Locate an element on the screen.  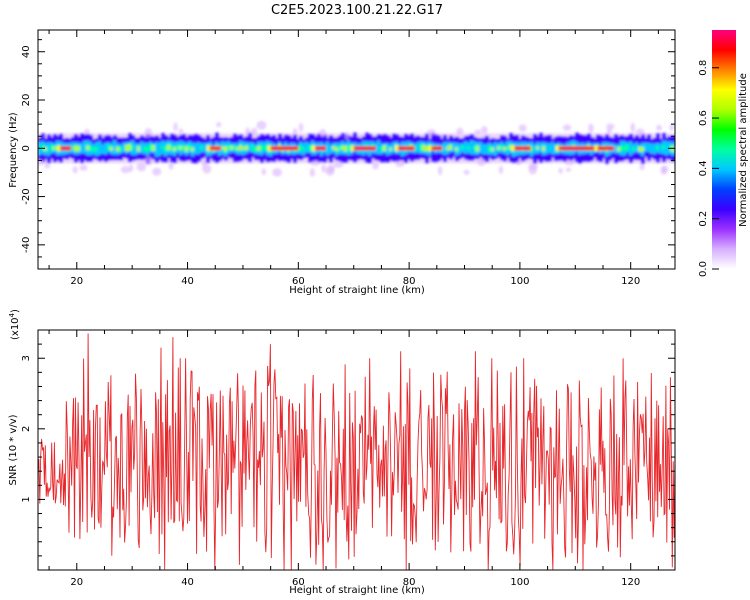
colorbar-tick-label: 0.0 is located at coordinates (703, 269).